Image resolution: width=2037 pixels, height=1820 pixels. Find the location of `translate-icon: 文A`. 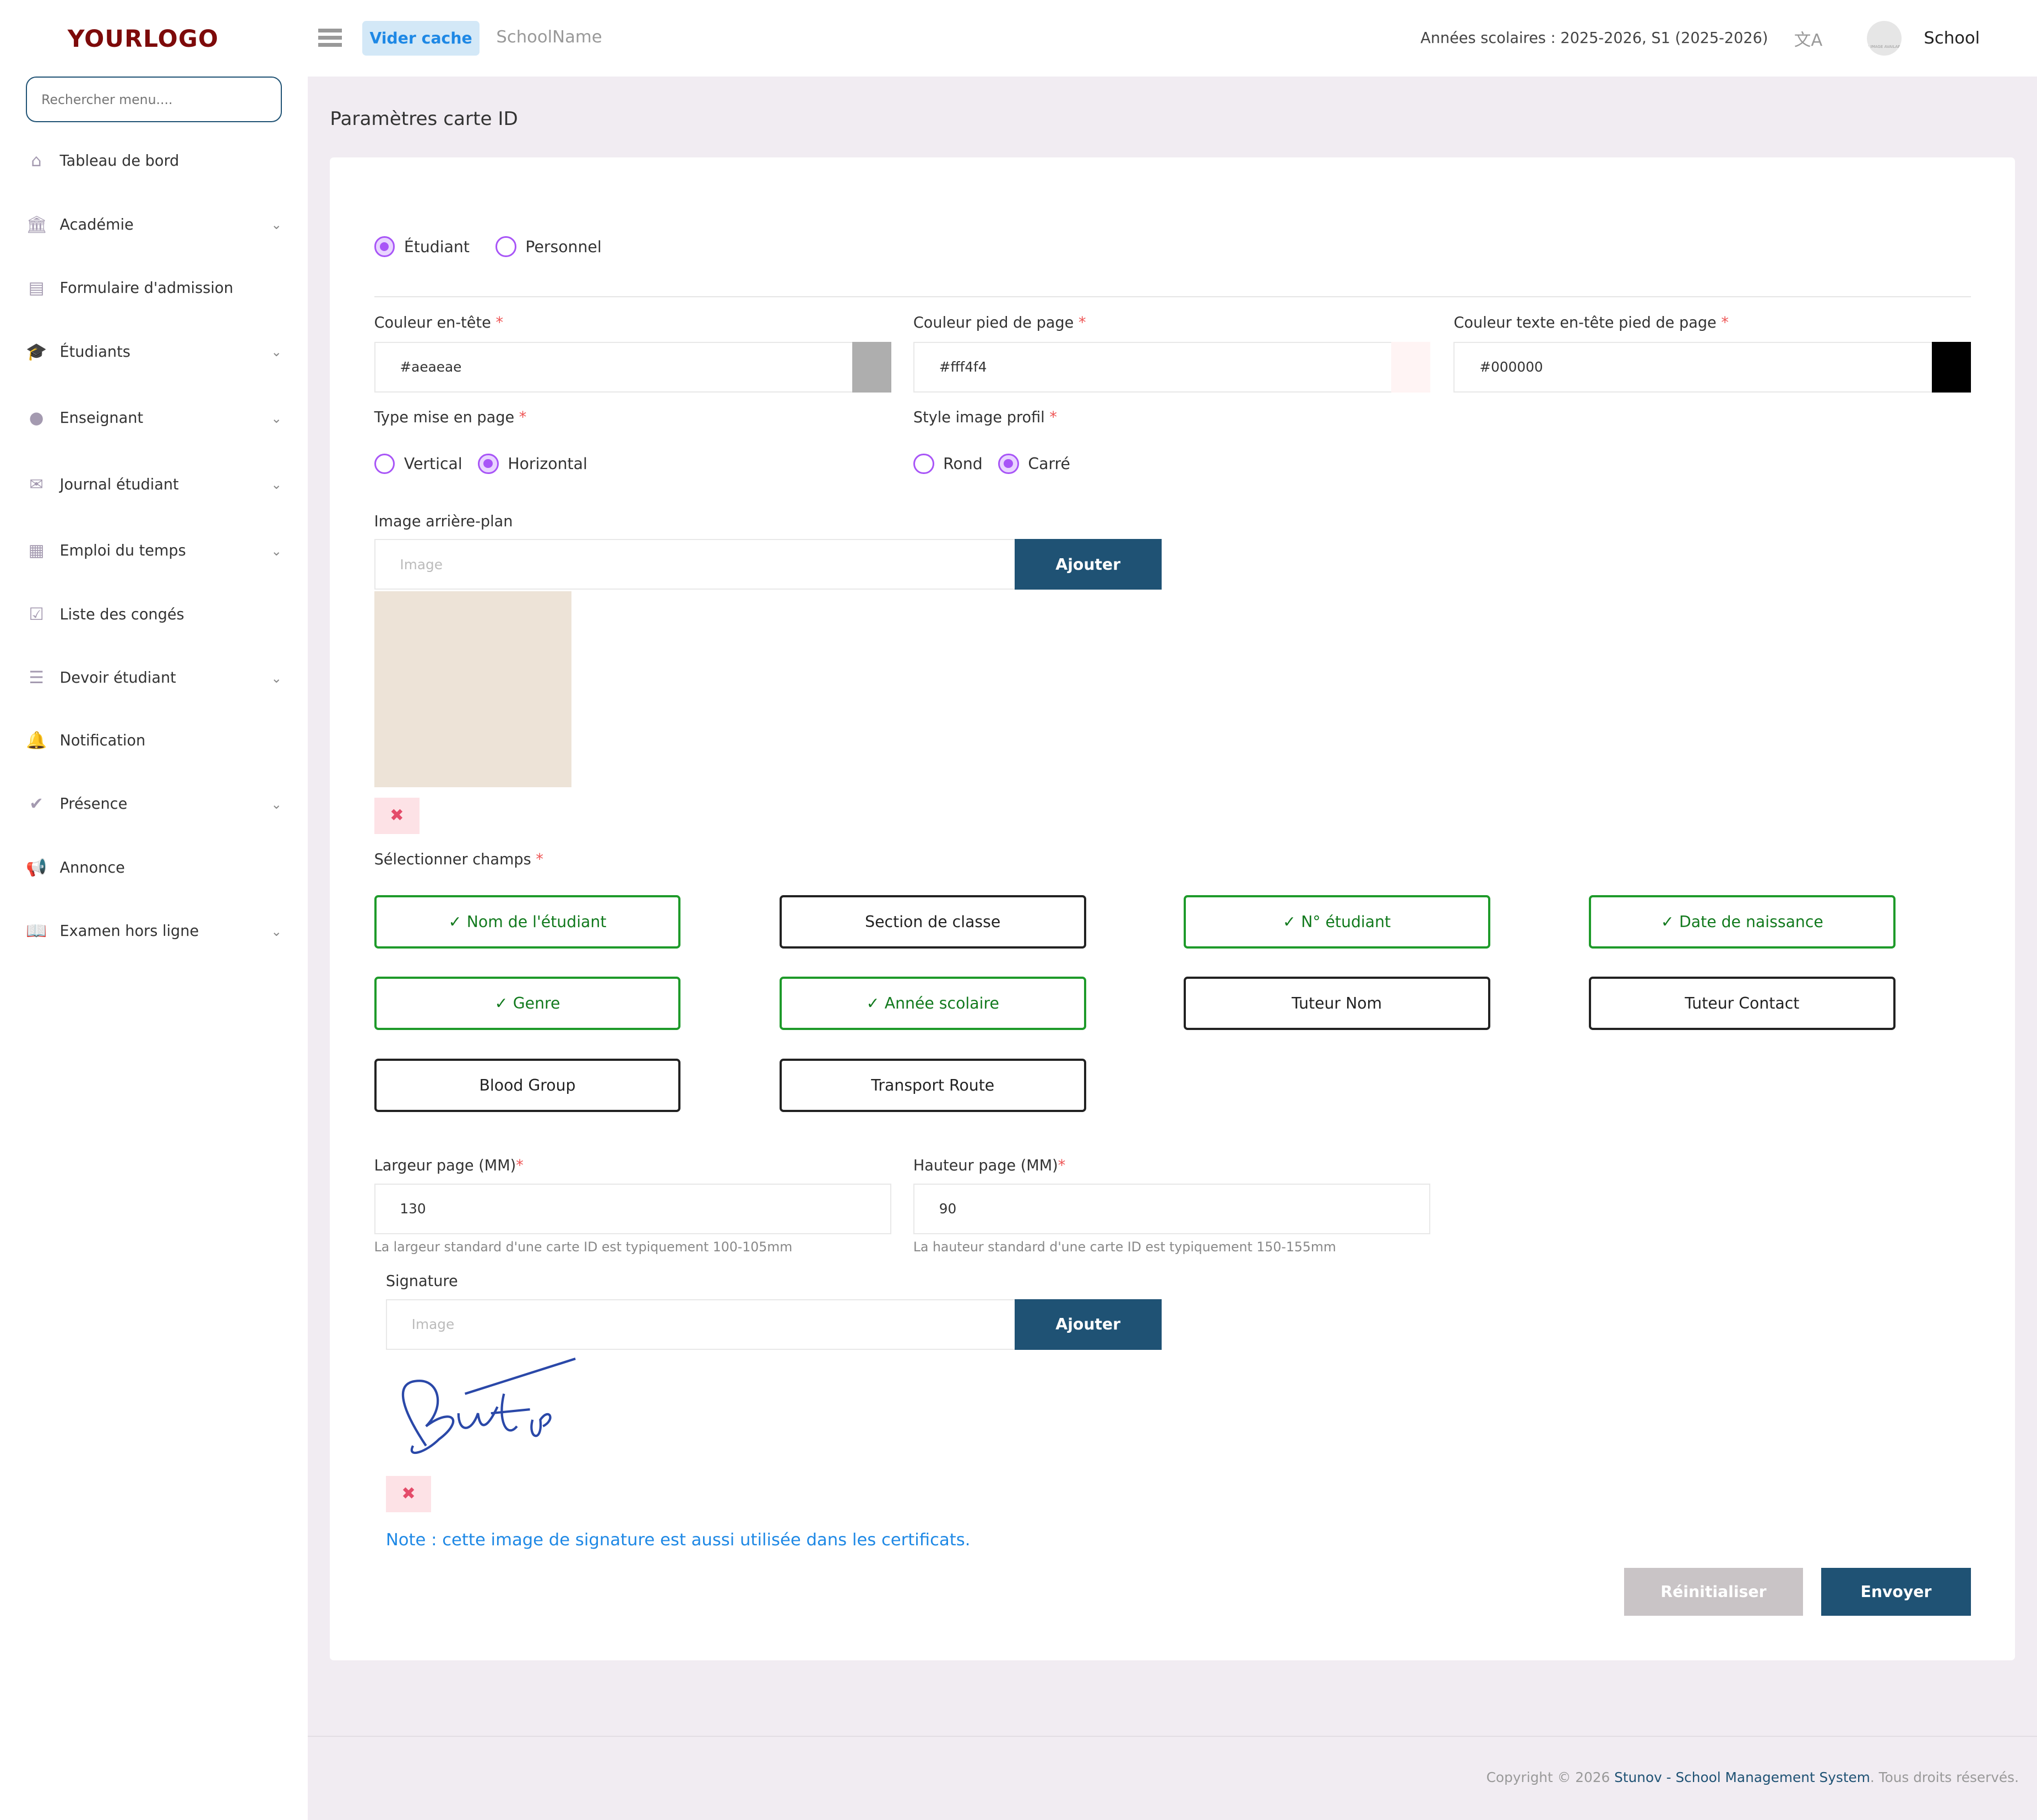

translate-icon: 文A is located at coordinates (1809, 41).